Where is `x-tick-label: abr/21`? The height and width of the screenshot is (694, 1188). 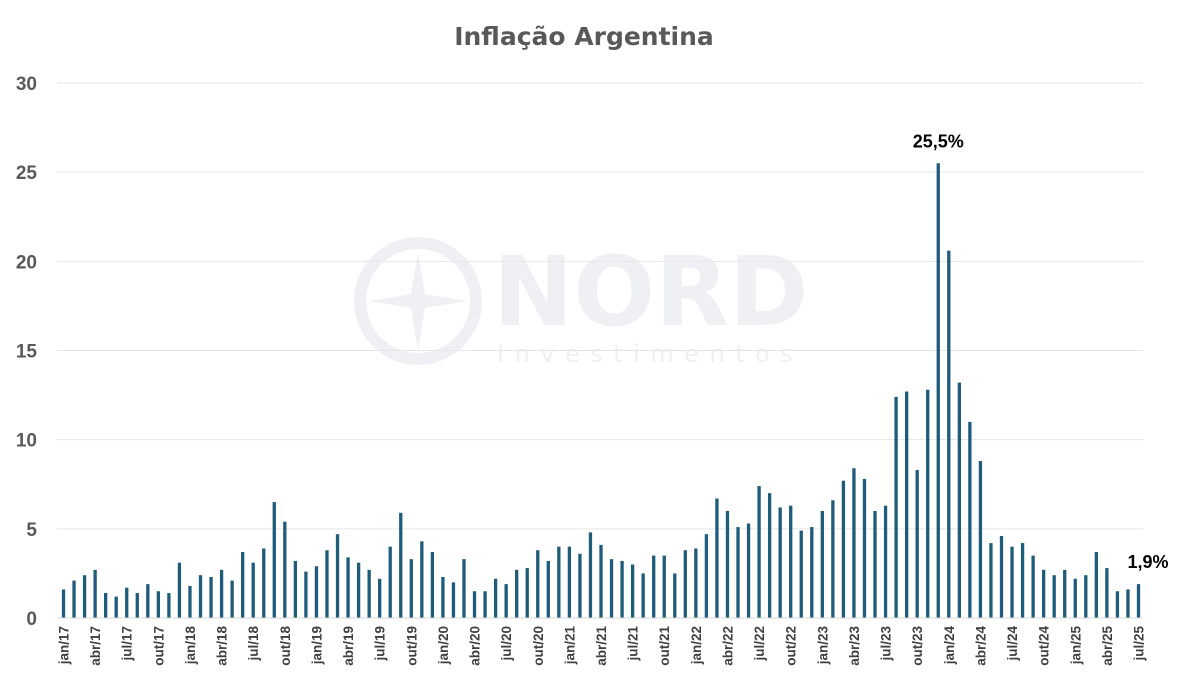
x-tick-label: abr/21 is located at coordinates (601, 646).